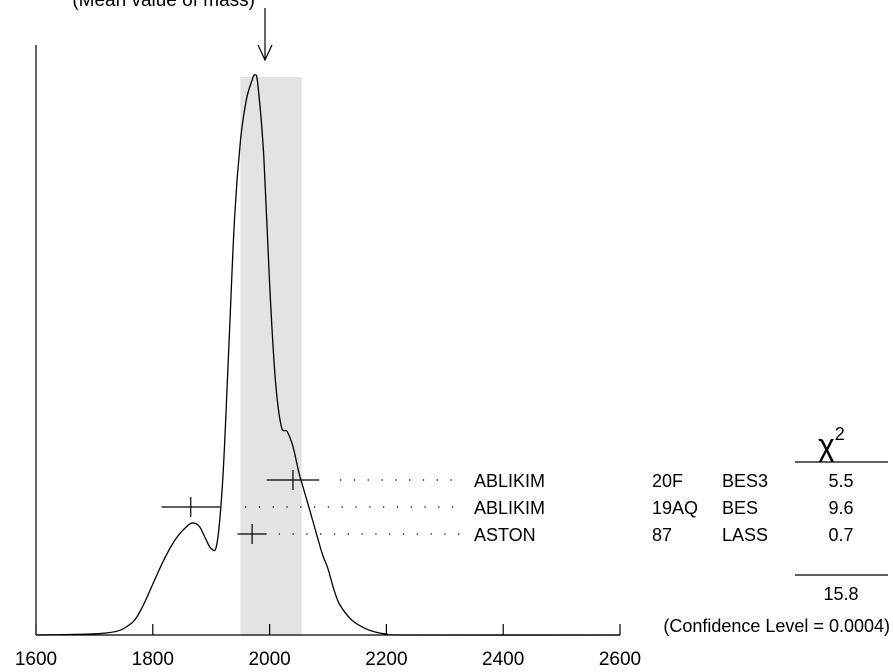 The width and height of the screenshot is (893, 672). Describe the element at coordinates (831, 443) in the screenshot. I see `chi2-header: χ2` at that location.